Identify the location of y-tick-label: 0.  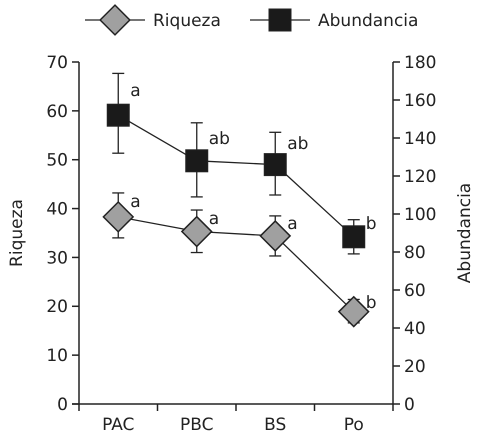
(62, 404).